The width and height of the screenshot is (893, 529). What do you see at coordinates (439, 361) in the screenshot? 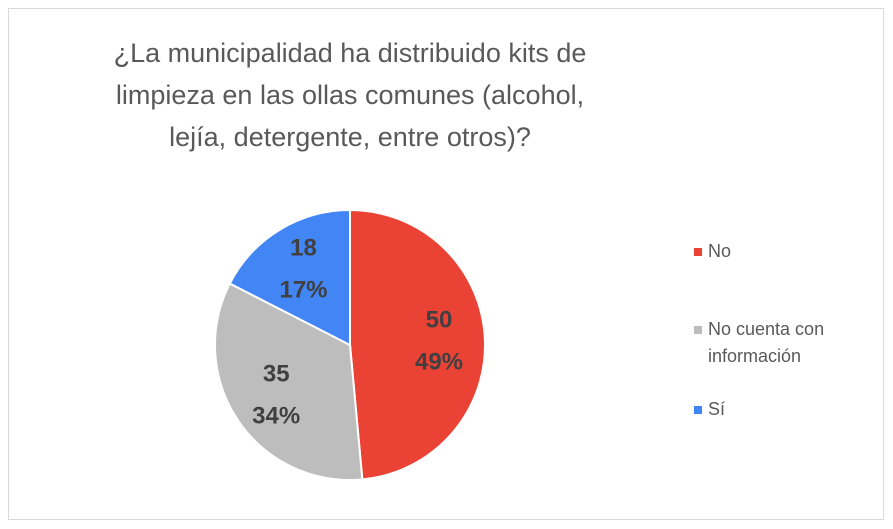
I see `percent-label: 49%` at bounding box center [439, 361].